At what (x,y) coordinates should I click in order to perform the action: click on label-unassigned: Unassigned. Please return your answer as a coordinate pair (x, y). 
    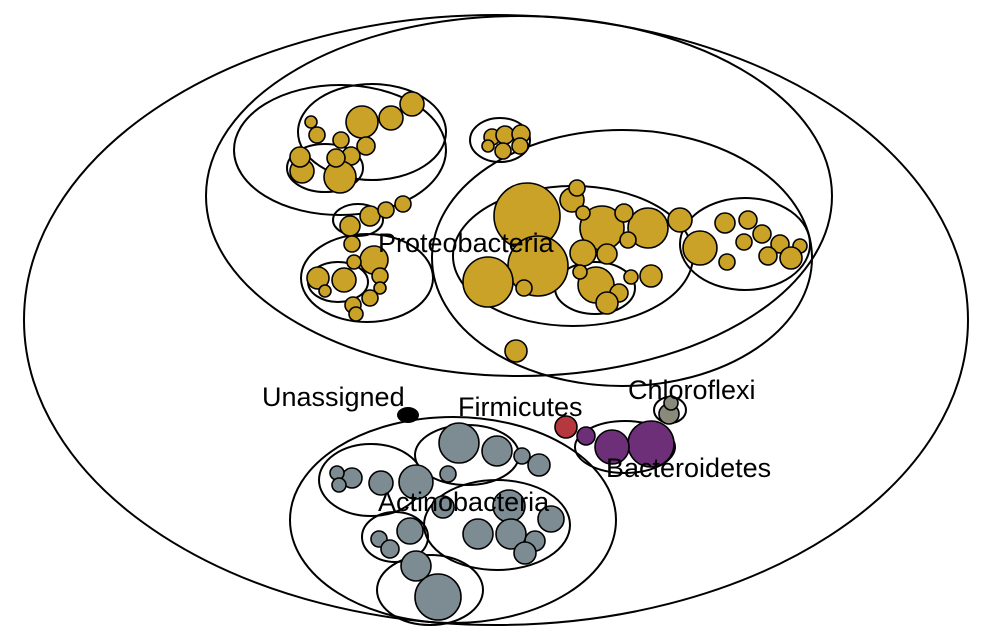
    Looking at the image, I should click on (333, 397).